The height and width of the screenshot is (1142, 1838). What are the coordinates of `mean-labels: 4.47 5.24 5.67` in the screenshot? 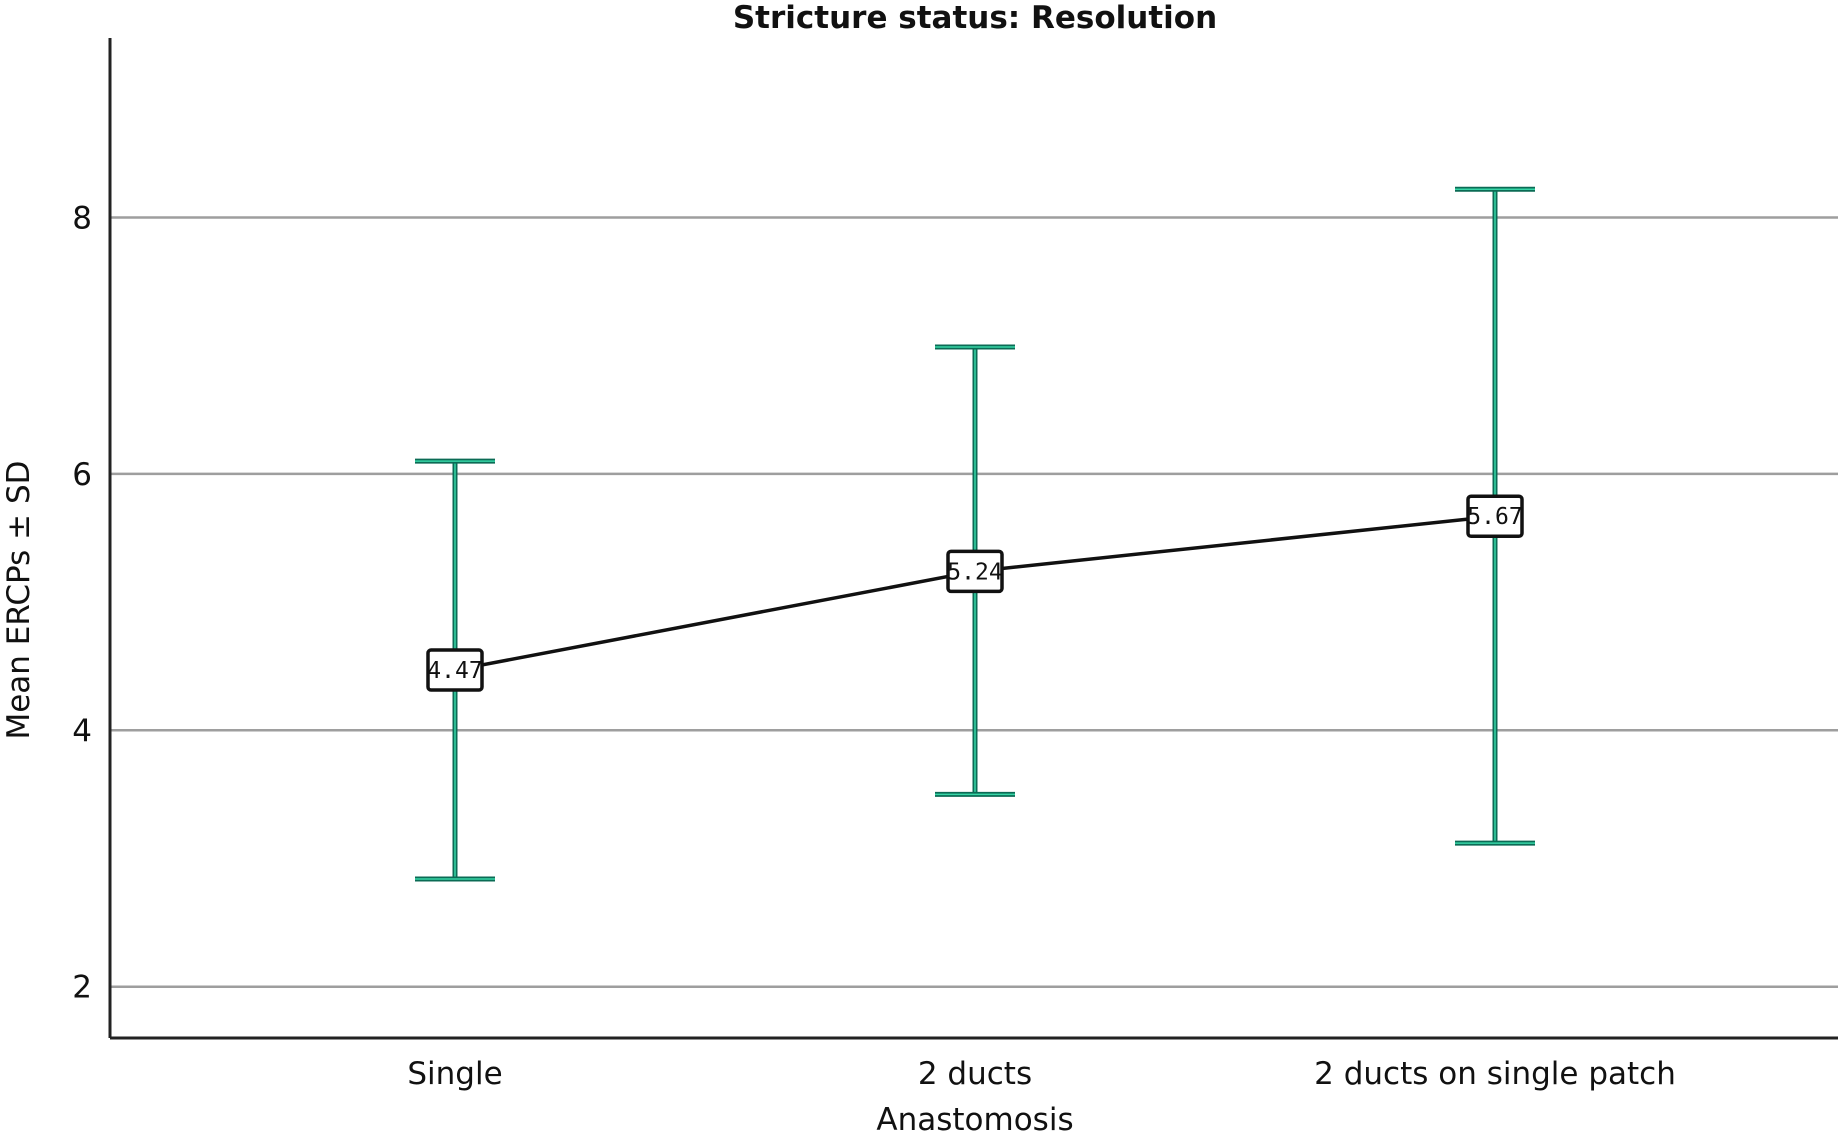 It's located at (975, 593).